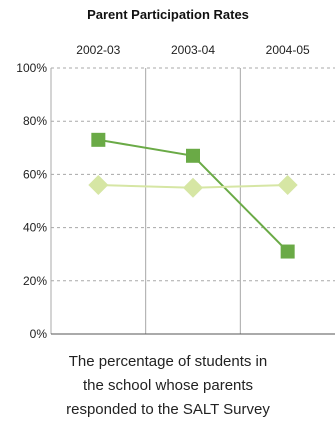 The width and height of the screenshot is (336, 427). What do you see at coordinates (168, 14) in the screenshot?
I see `chart-title: Parent Participation Rates` at bounding box center [168, 14].